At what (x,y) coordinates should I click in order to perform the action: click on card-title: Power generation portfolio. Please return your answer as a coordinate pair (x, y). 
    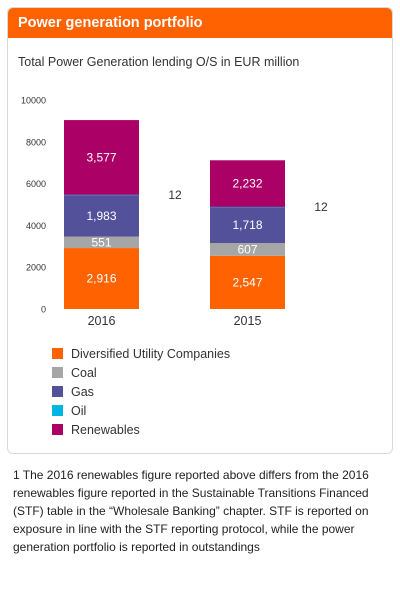
    Looking at the image, I should click on (200, 23).